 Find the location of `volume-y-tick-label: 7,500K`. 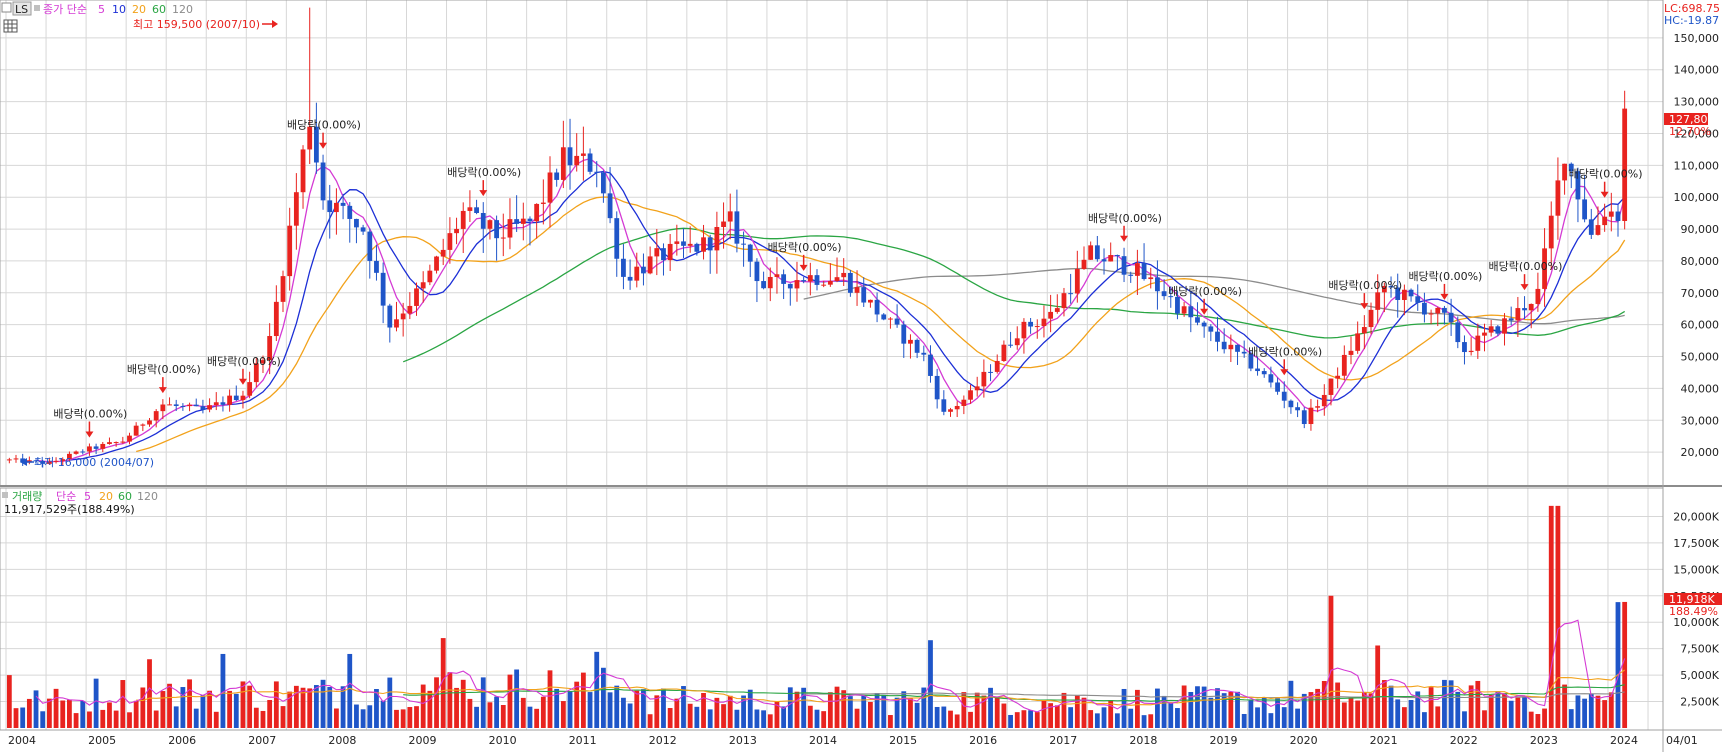

volume-y-tick-label: 7,500K is located at coordinates (1699, 649).